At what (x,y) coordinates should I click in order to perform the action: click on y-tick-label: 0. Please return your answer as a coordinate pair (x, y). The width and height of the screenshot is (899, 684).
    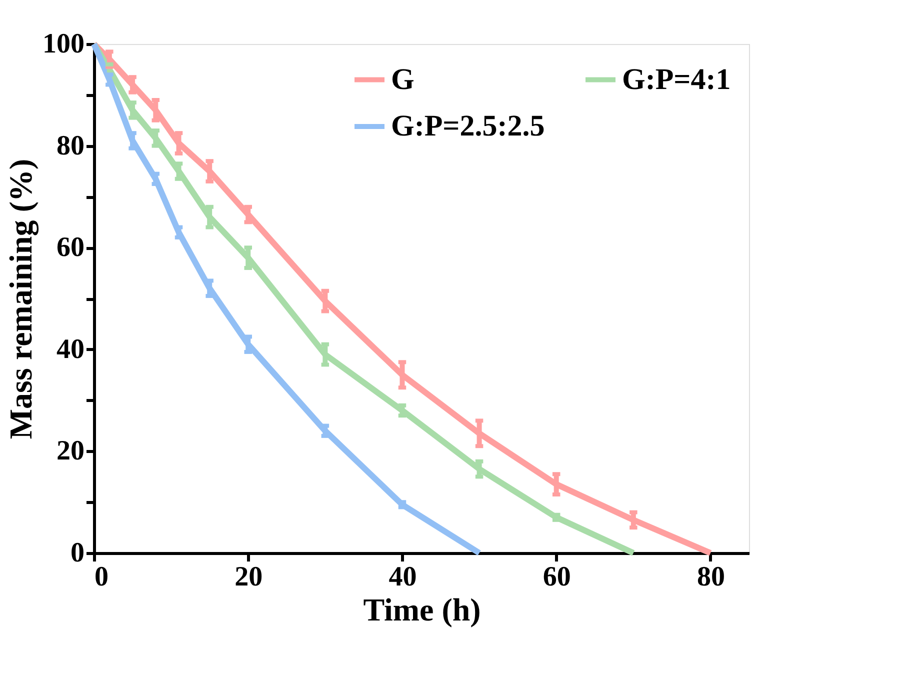
    Looking at the image, I should click on (77, 553).